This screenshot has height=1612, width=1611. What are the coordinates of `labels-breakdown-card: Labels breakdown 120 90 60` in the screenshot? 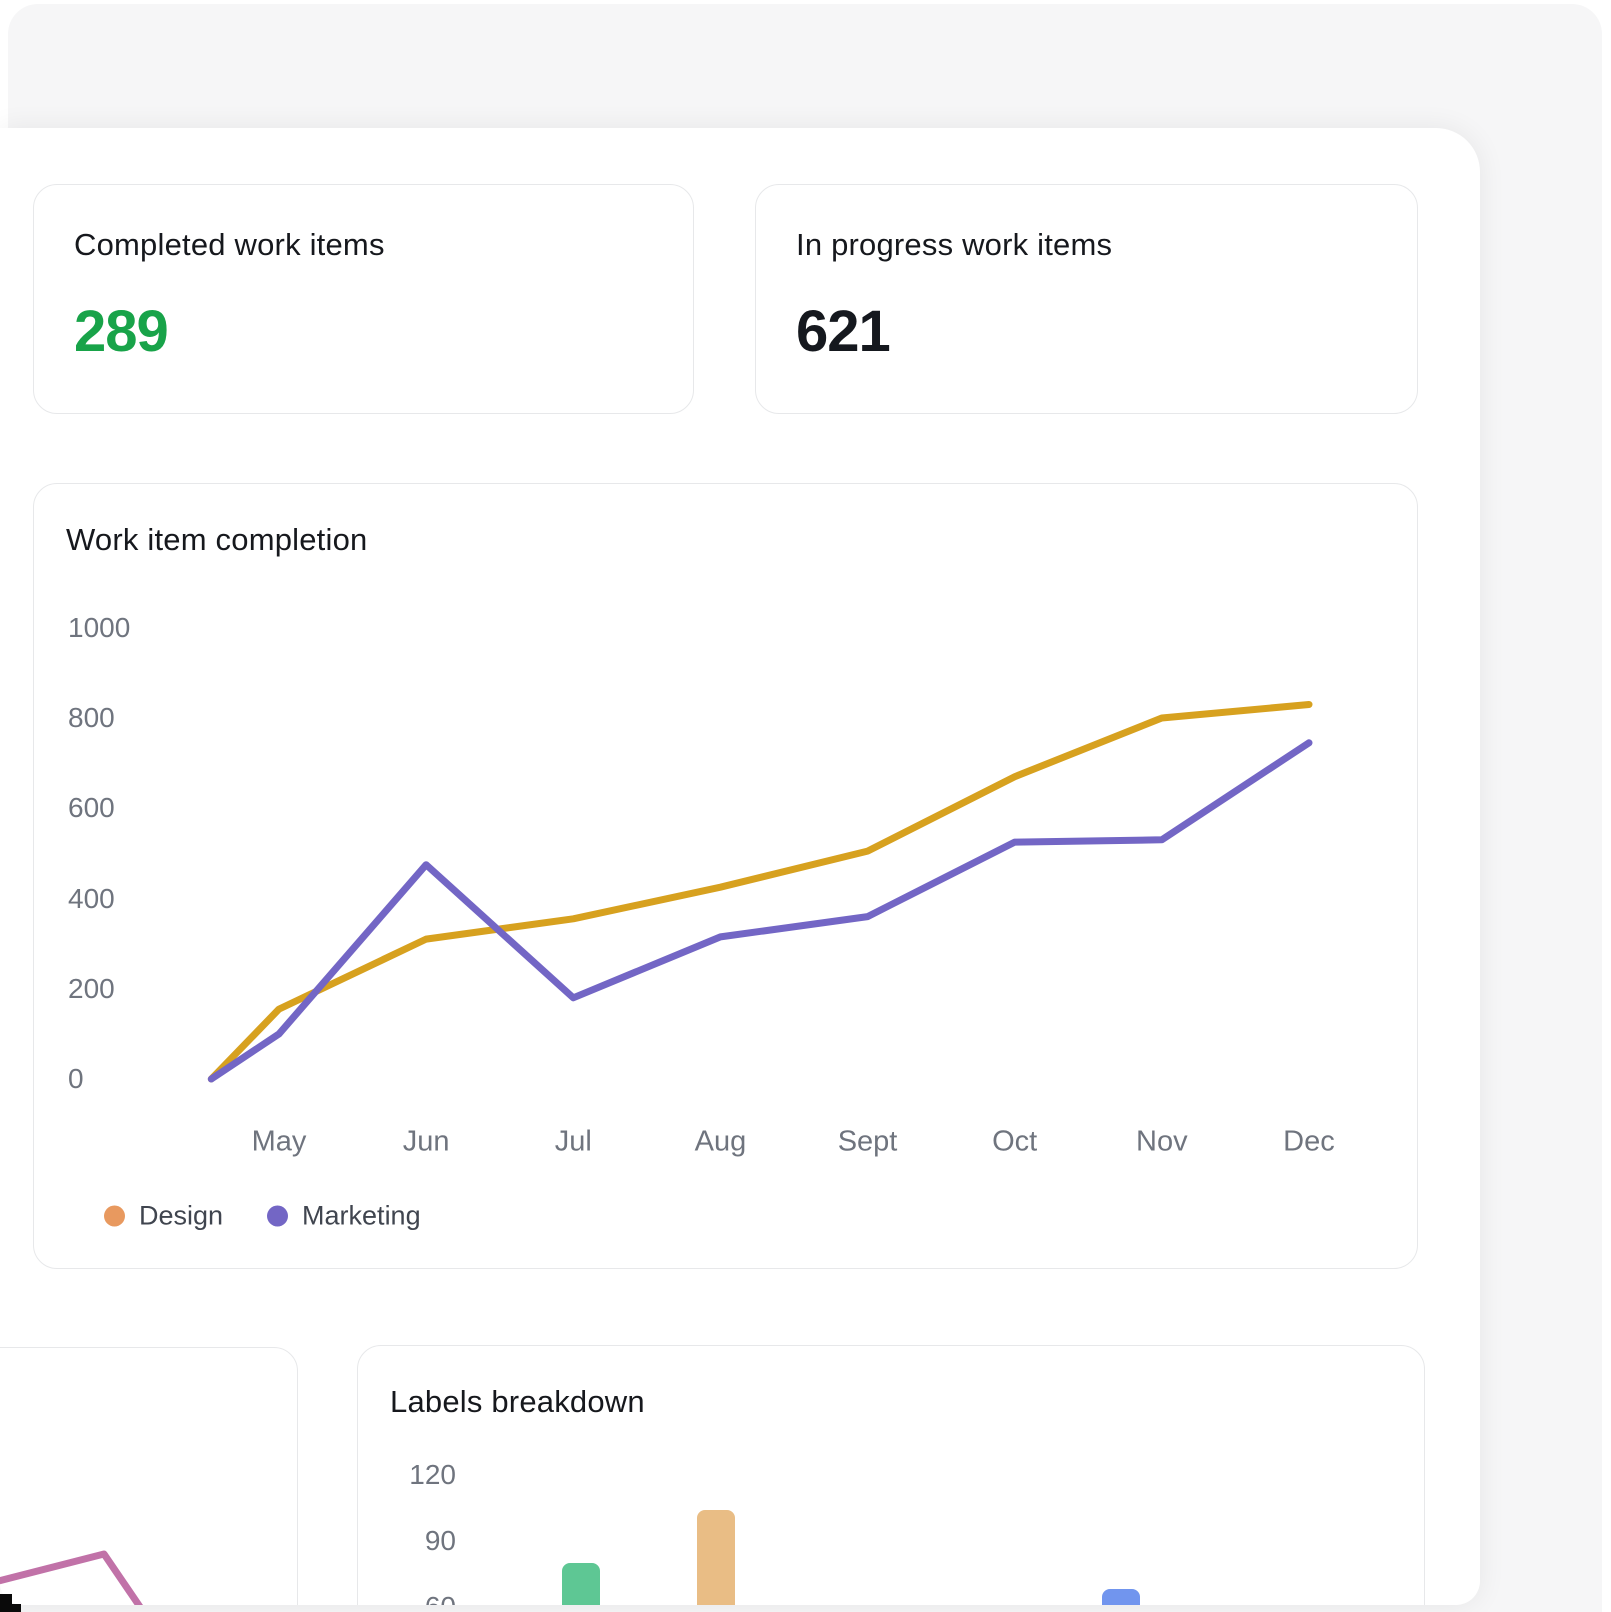 It's located at (891, 1475).